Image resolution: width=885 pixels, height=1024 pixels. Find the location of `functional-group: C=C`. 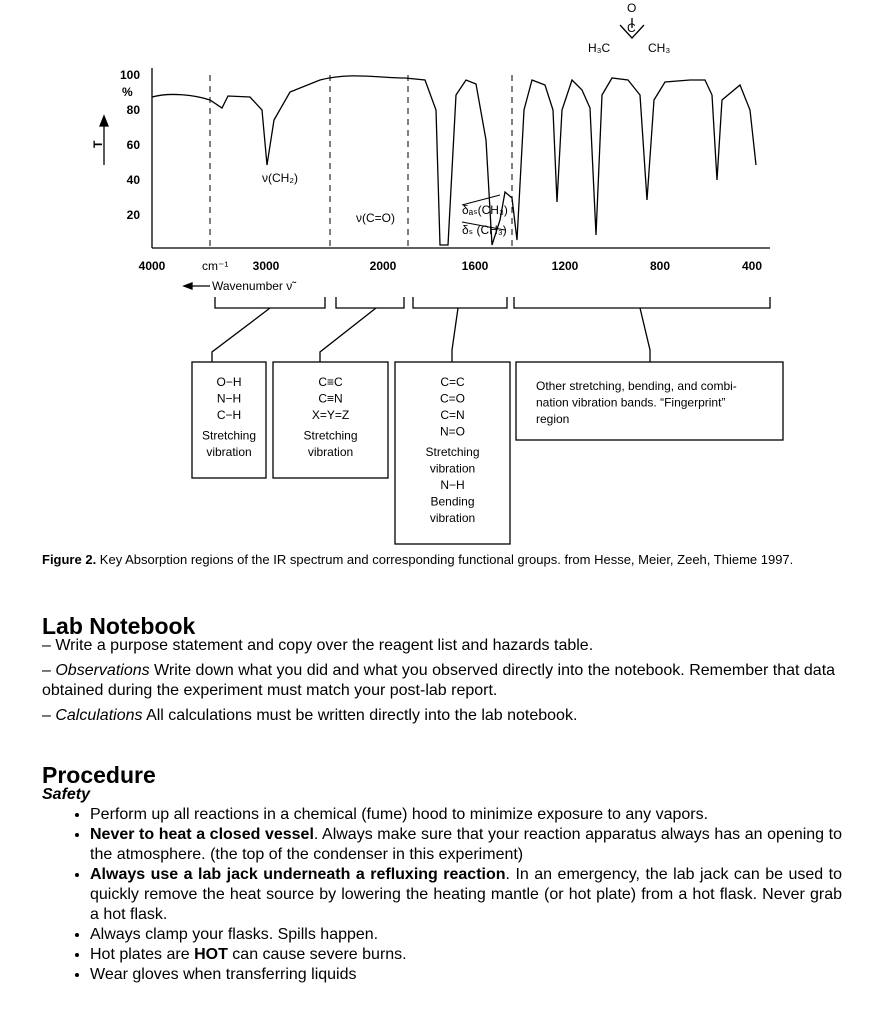

functional-group: C=C is located at coordinates (452, 382).